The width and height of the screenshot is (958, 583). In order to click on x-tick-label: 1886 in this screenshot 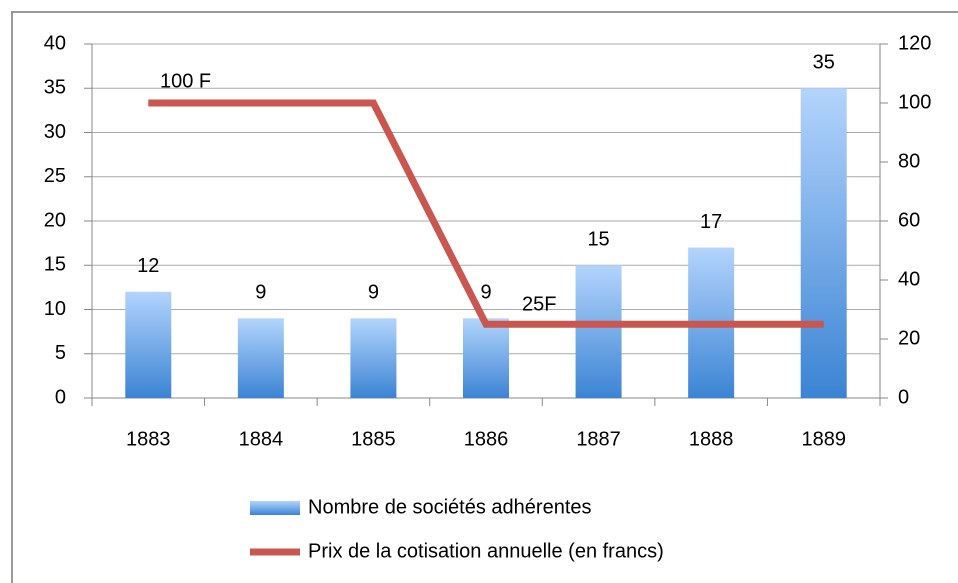, I will do `click(486, 439)`.